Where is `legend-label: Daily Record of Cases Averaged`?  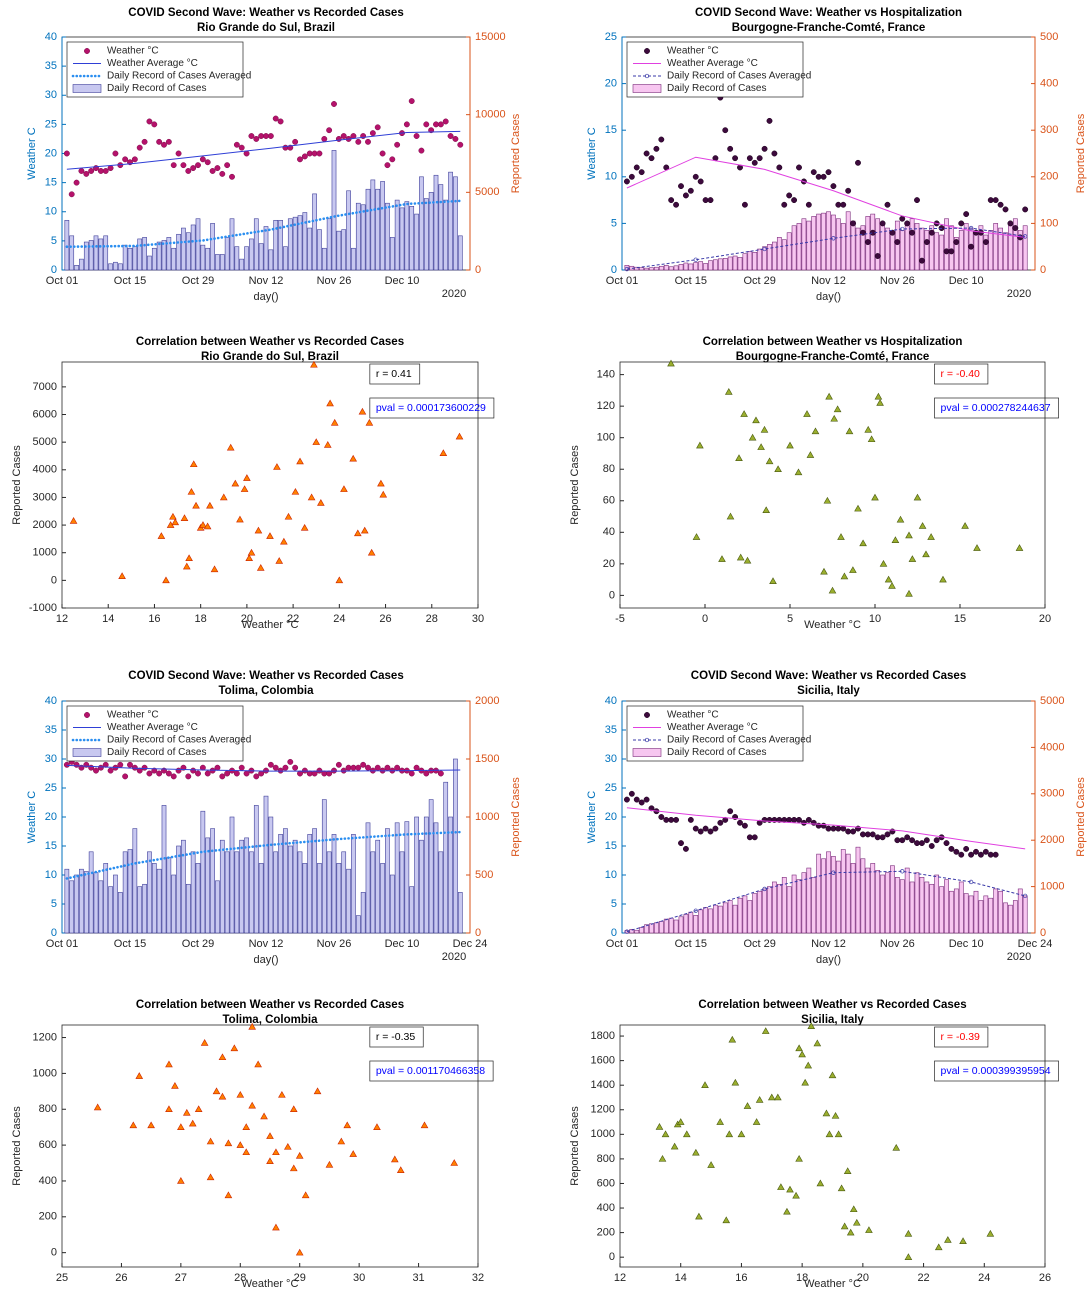
legend-label: Daily Record of Cases Averaged is located at coordinates (179, 740).